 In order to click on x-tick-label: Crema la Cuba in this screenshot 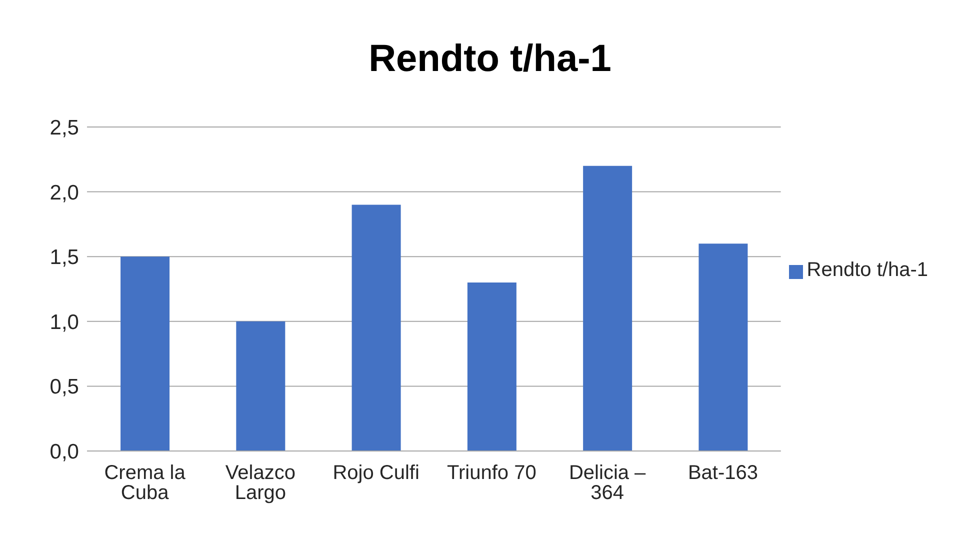, I will do `click(145, 483)`.